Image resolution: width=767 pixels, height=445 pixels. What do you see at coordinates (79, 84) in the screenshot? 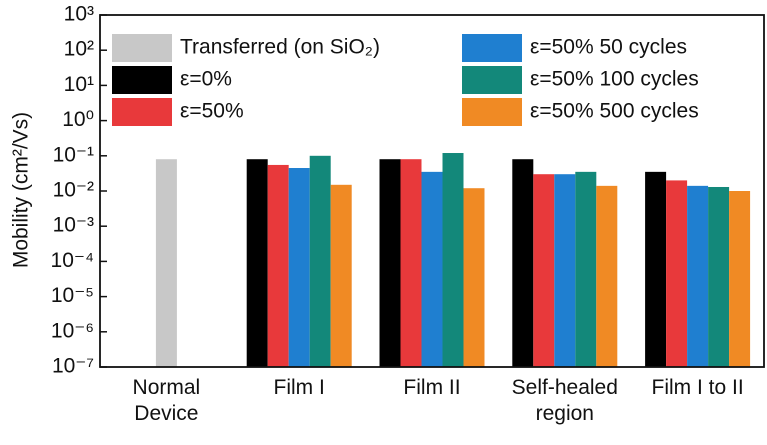
I see `y-tick-label: 10¹` at bounding box center [79, 84].